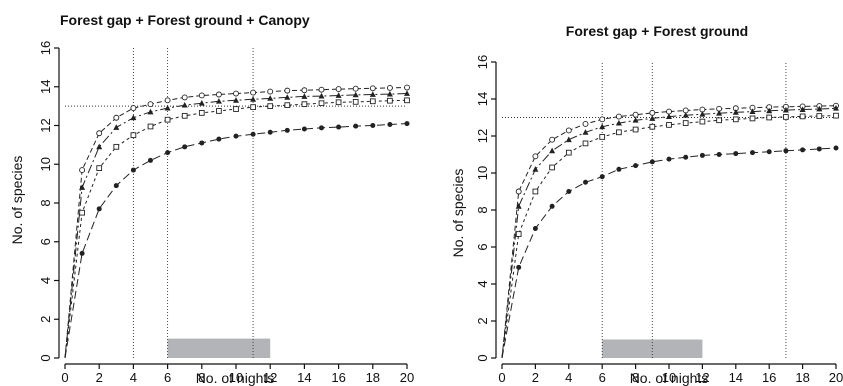  Describe the element at coordinates (482, 357) in the screenshot. I see `y-tick-label: 0` at that location.